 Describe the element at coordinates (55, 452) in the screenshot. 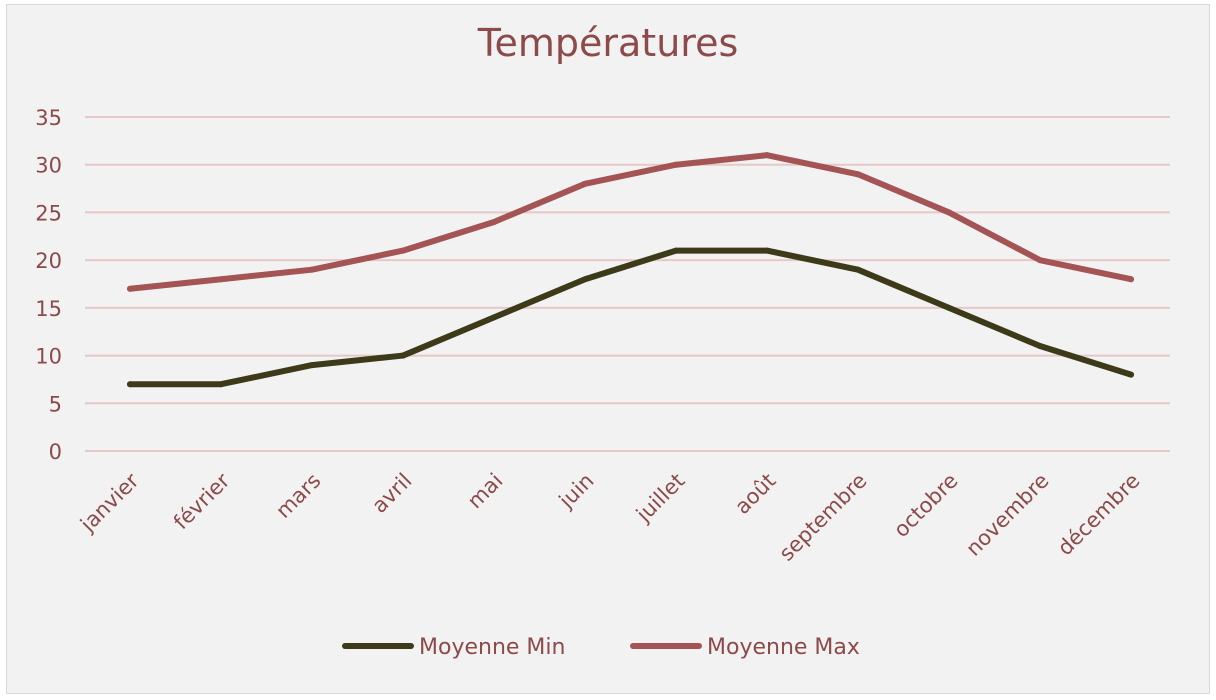

I see `y-tick-label: 0` at that location.